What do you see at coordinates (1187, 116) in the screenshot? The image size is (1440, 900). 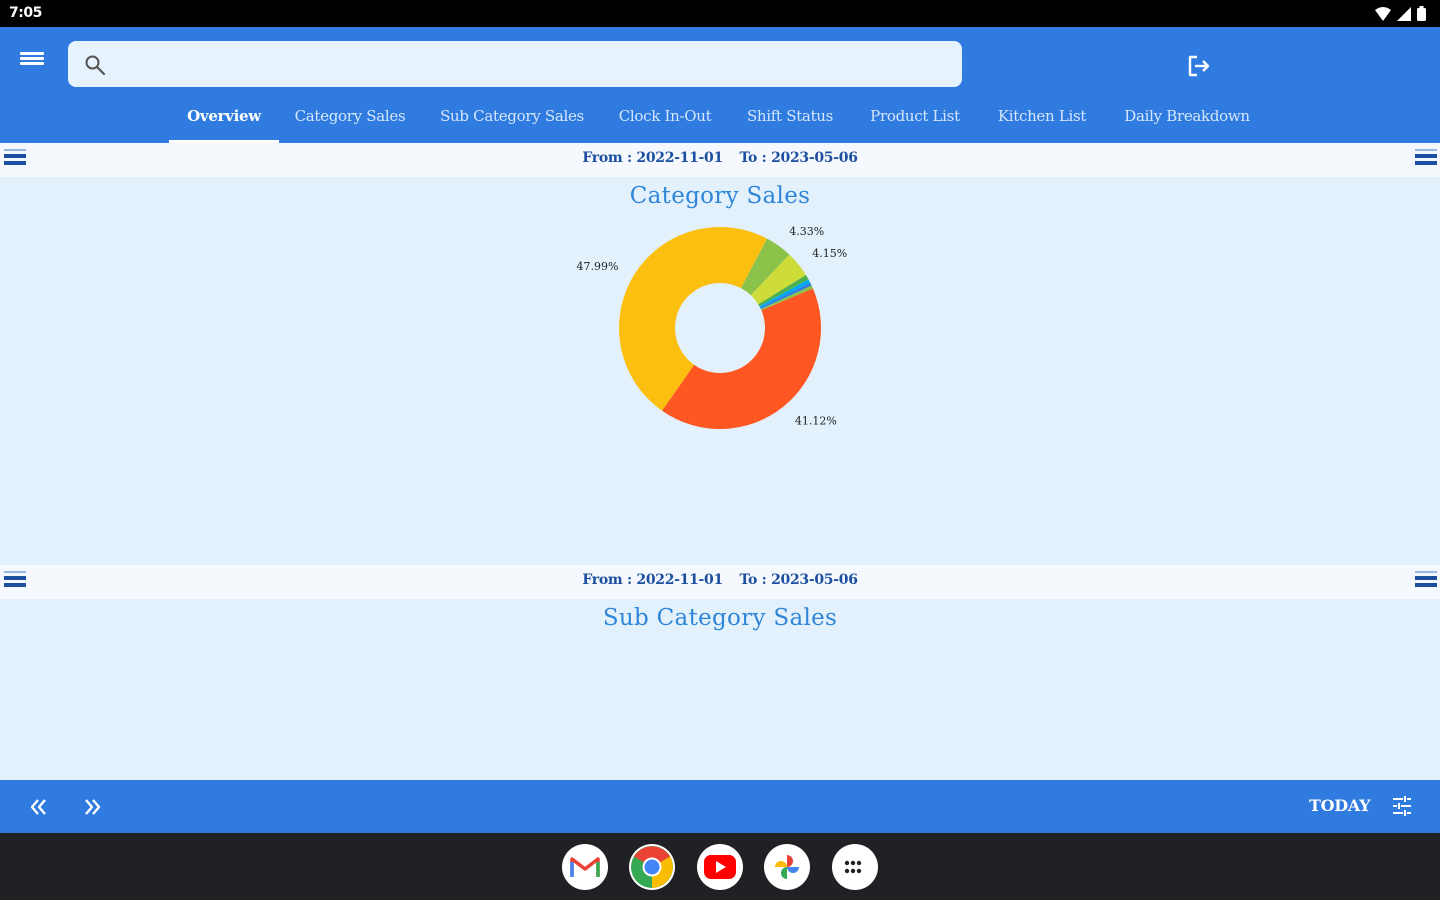 I see `tab-daily-breakdown: Daily Breakdown` at bounding box center [1187, 116].